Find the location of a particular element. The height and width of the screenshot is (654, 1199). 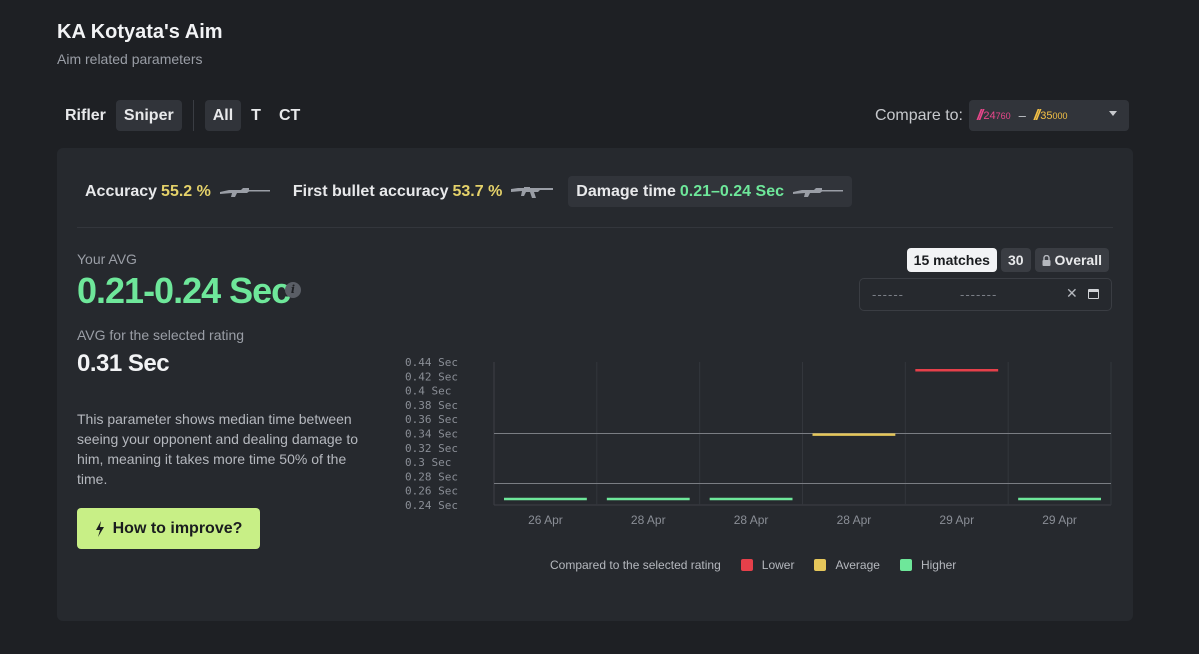

y-tick-label: 0.36 Sec is located at coordinates (431, 419).